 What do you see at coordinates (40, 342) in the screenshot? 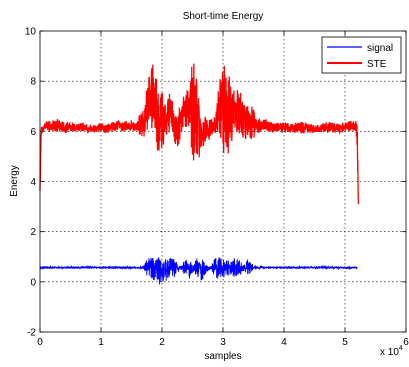
I see `x-tick-label: 0` at bounding box center [40, 342].